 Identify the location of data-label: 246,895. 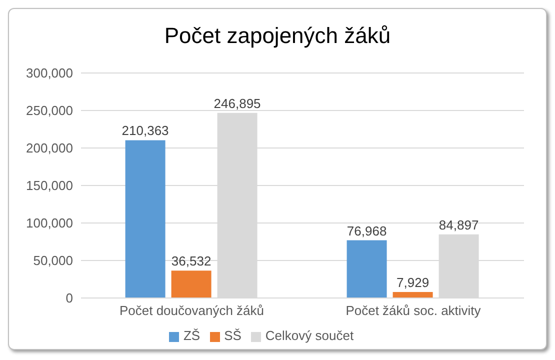
(237, 103).